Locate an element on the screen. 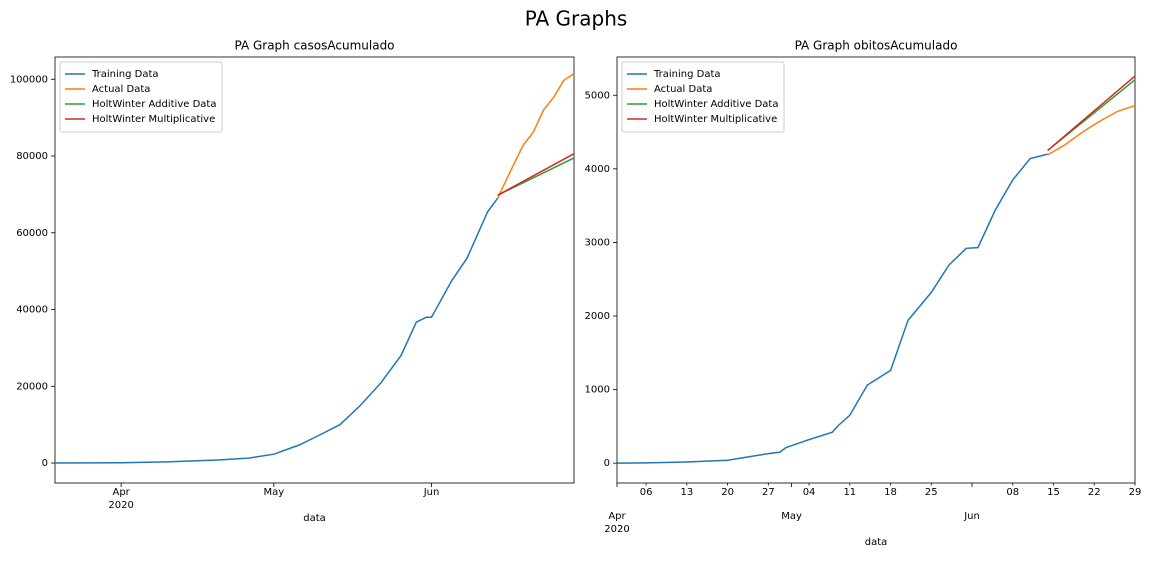  y-tick-label: 2000 is located at coordinates (597, 316).